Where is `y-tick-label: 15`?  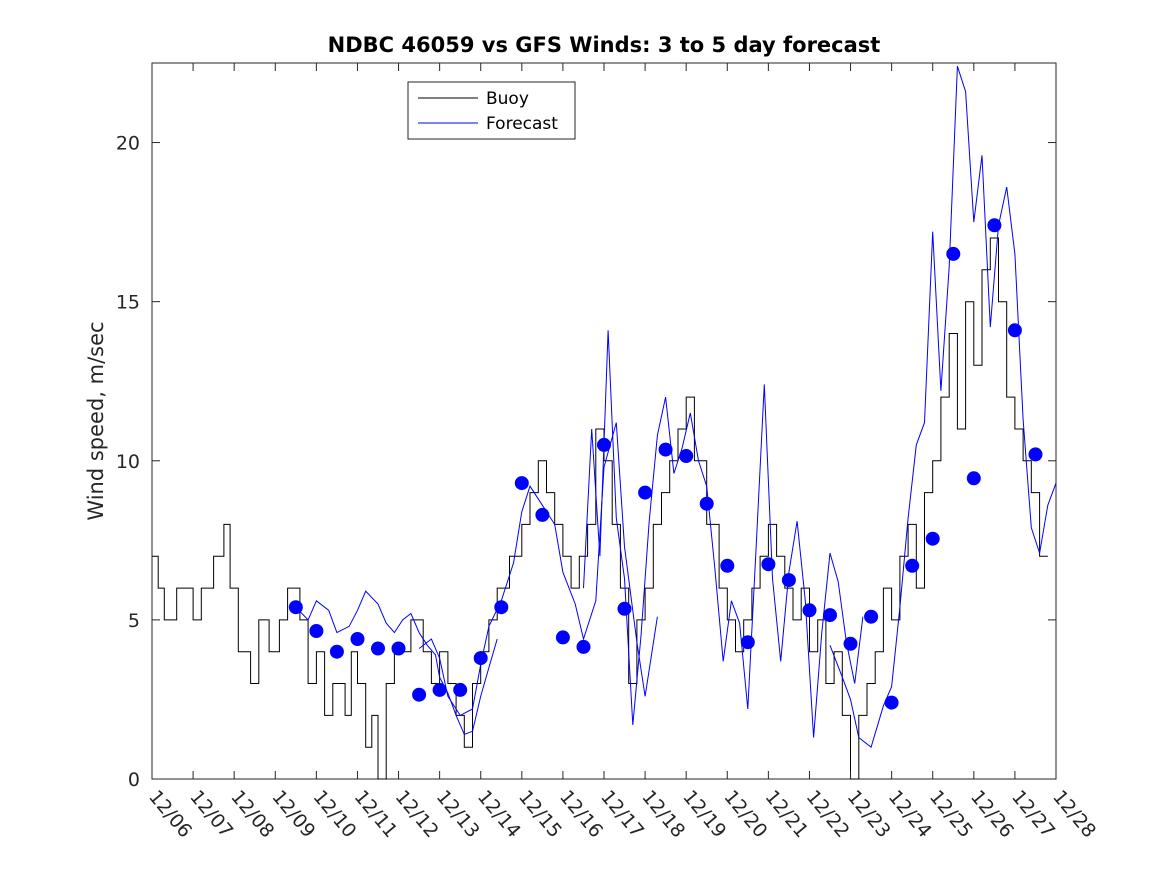
y-tick-label: 15 is located at coordinates (128, 303).